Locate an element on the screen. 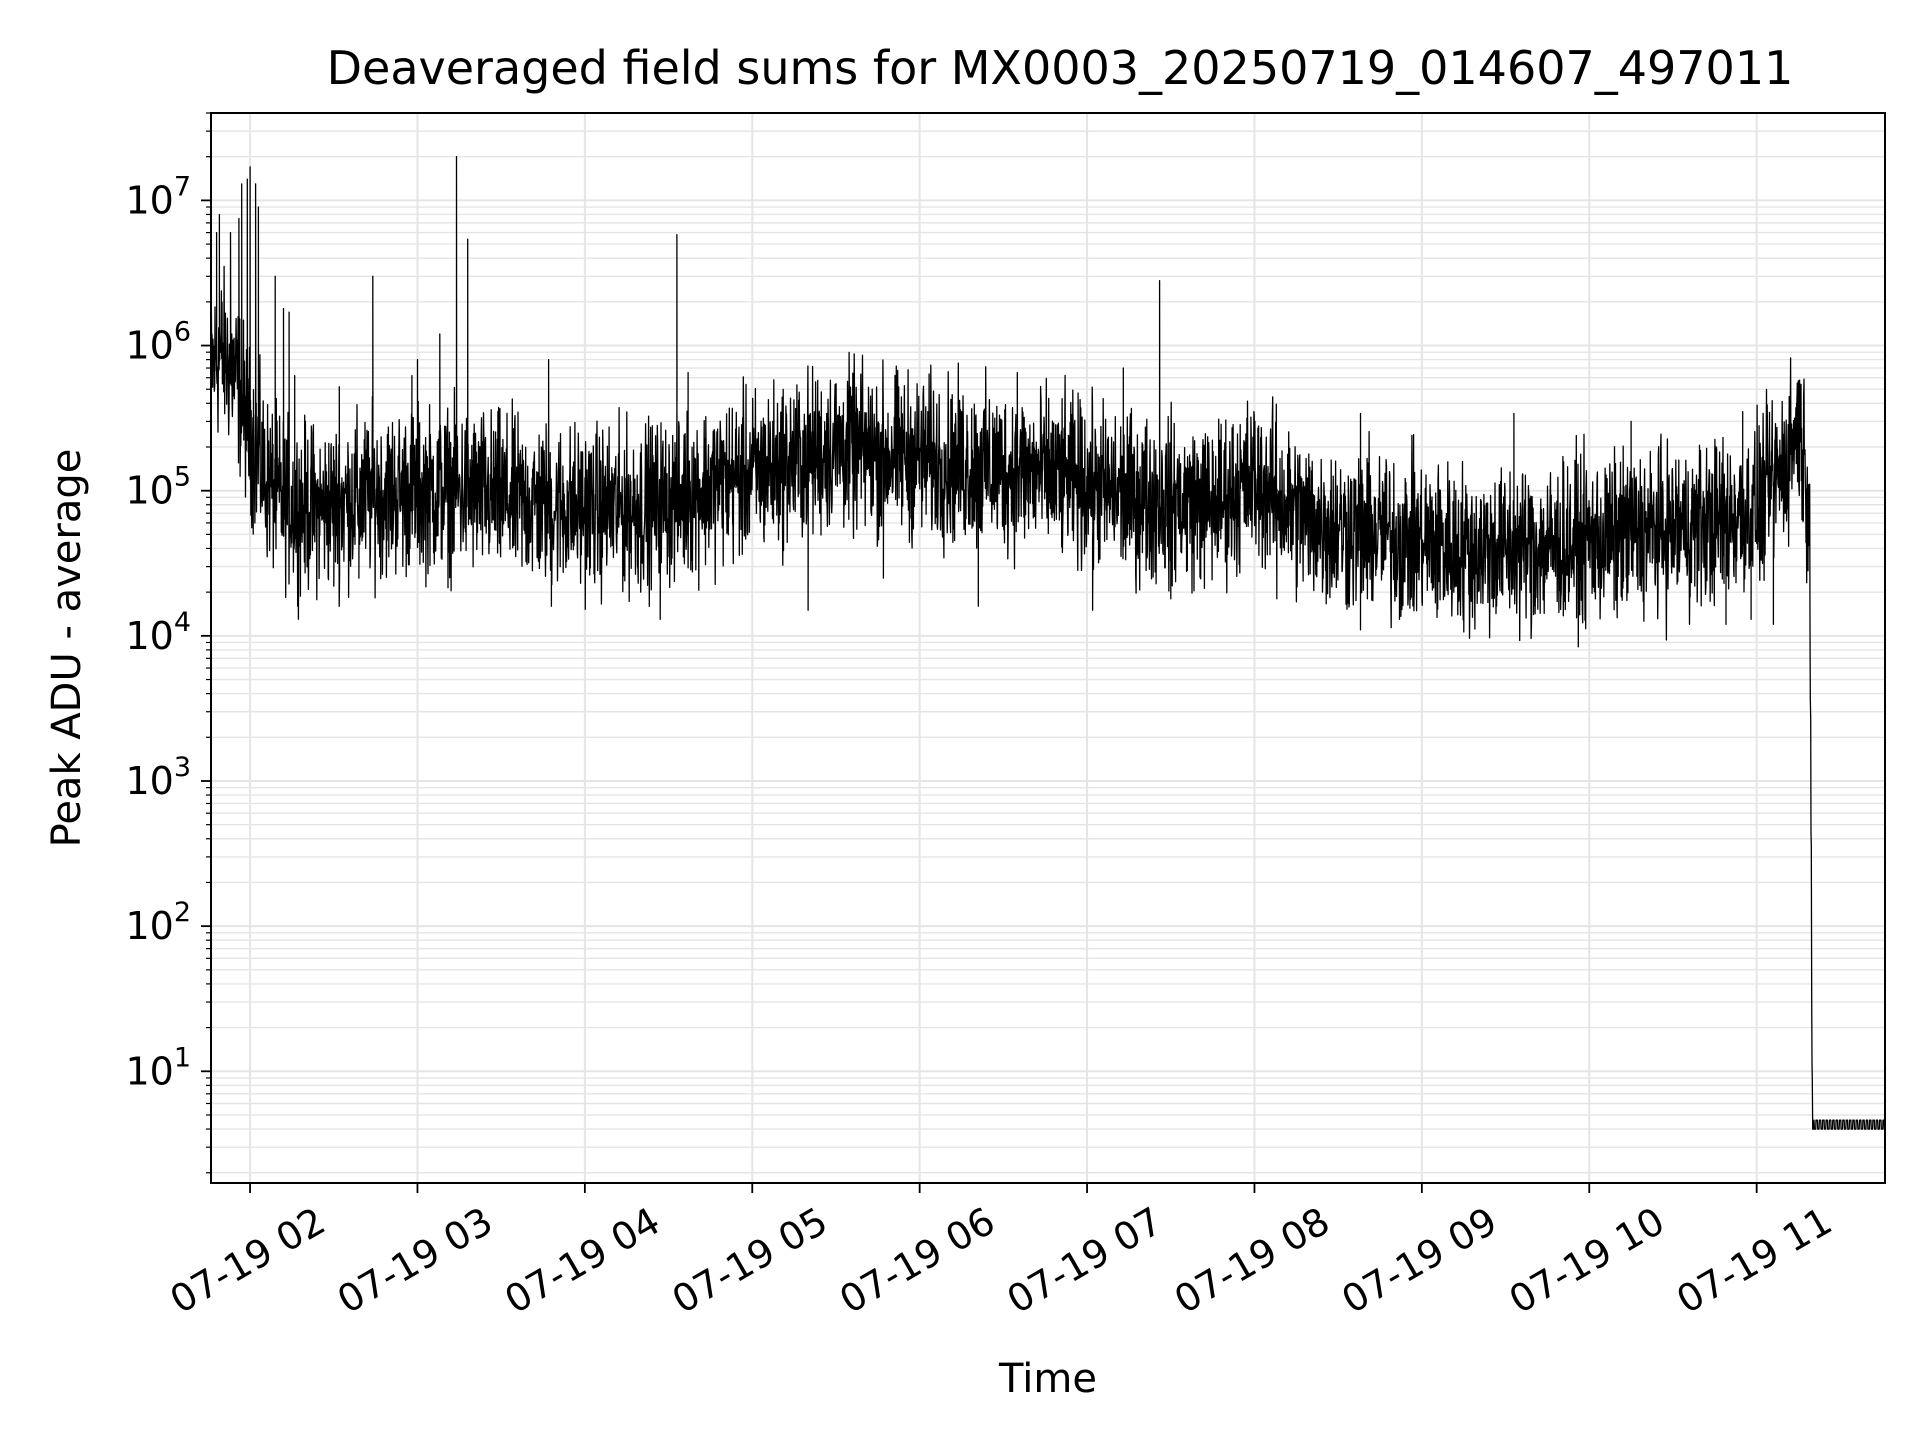 The image size is (1920, 1440). x-tick-label: 07-19 04 is located at coordinates (582, 1261).